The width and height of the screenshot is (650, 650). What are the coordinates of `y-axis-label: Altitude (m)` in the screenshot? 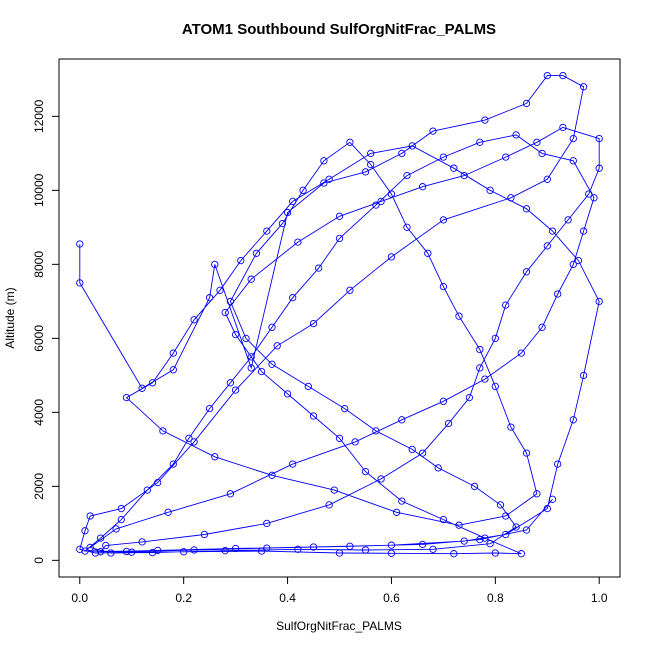 It's located at (10, 317).